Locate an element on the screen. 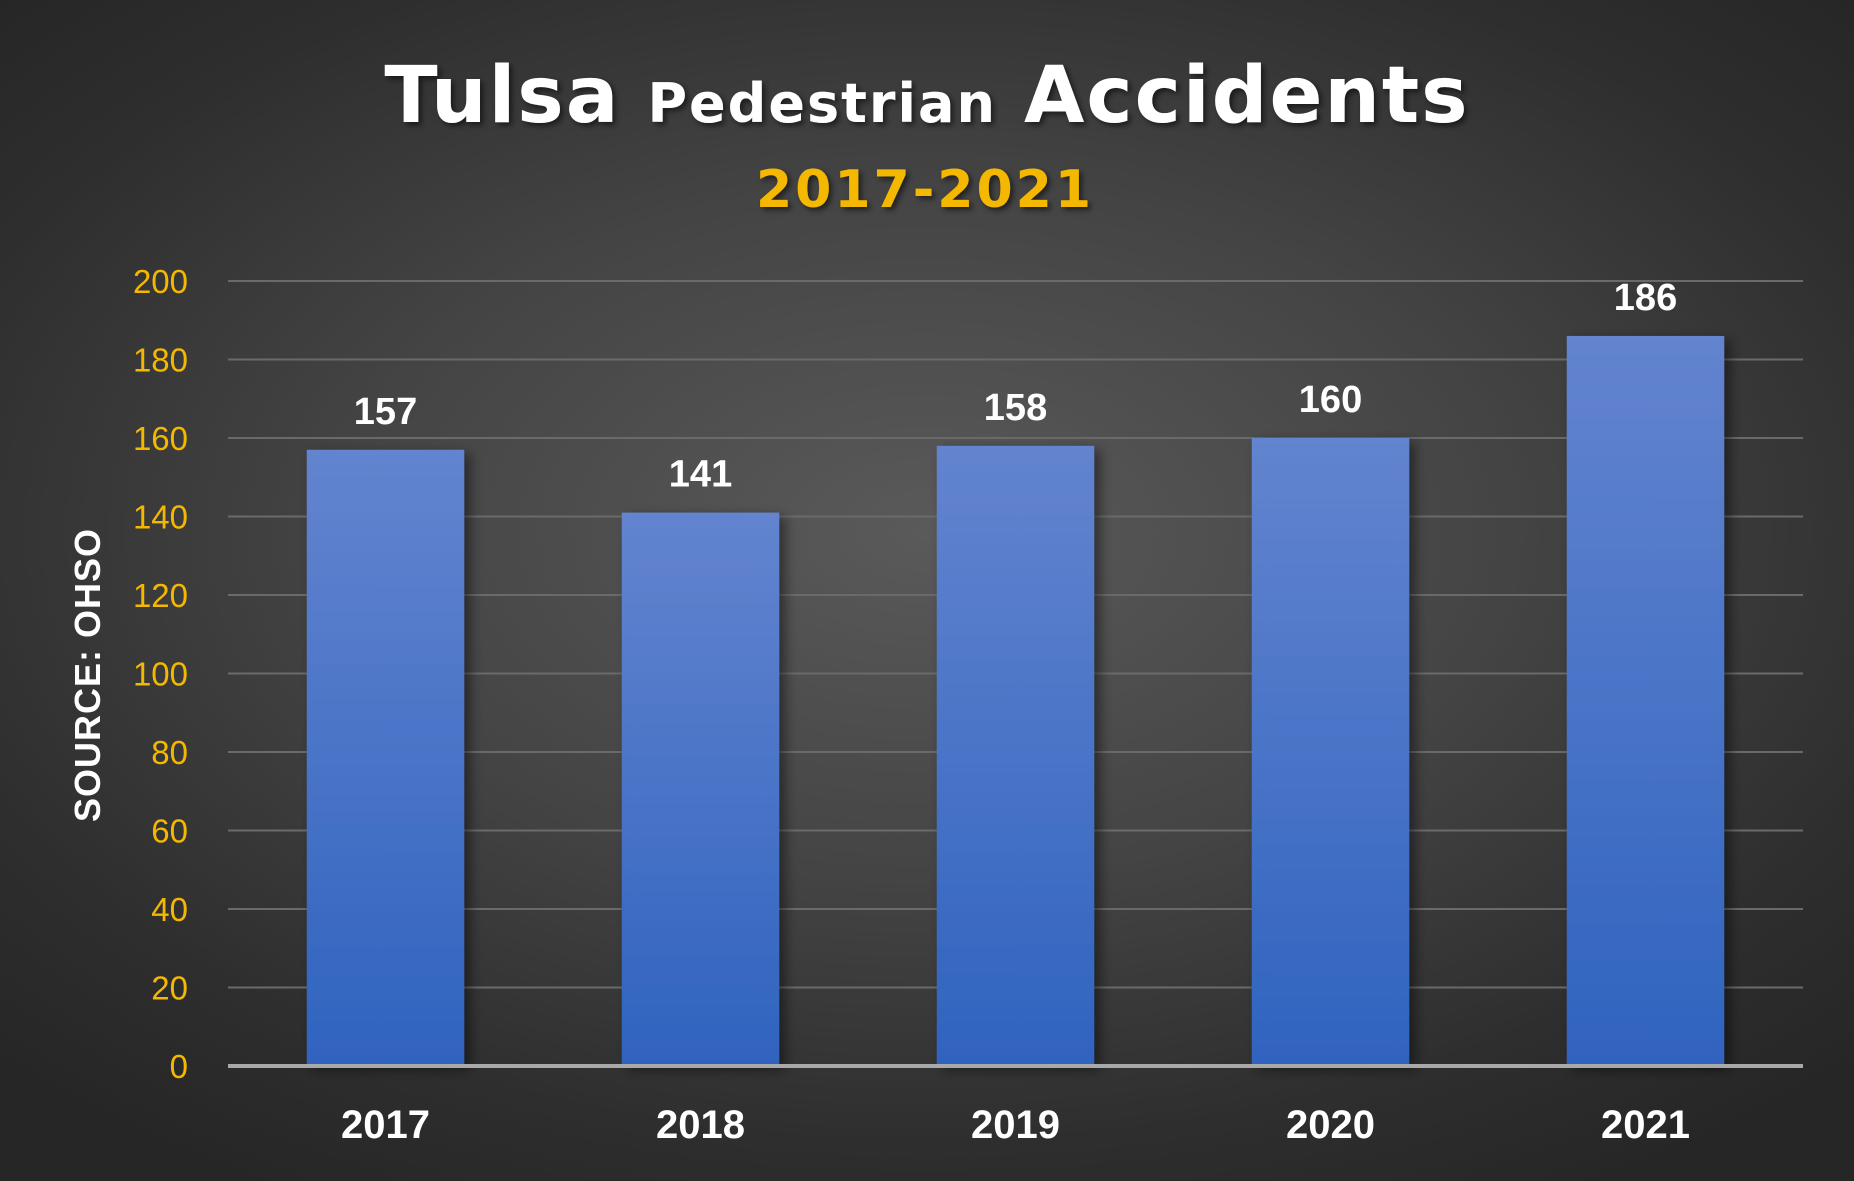 The width and height of the screenshot is (1854, 1181). data-label-2021: 186 is located at coordinates (1645, 298).